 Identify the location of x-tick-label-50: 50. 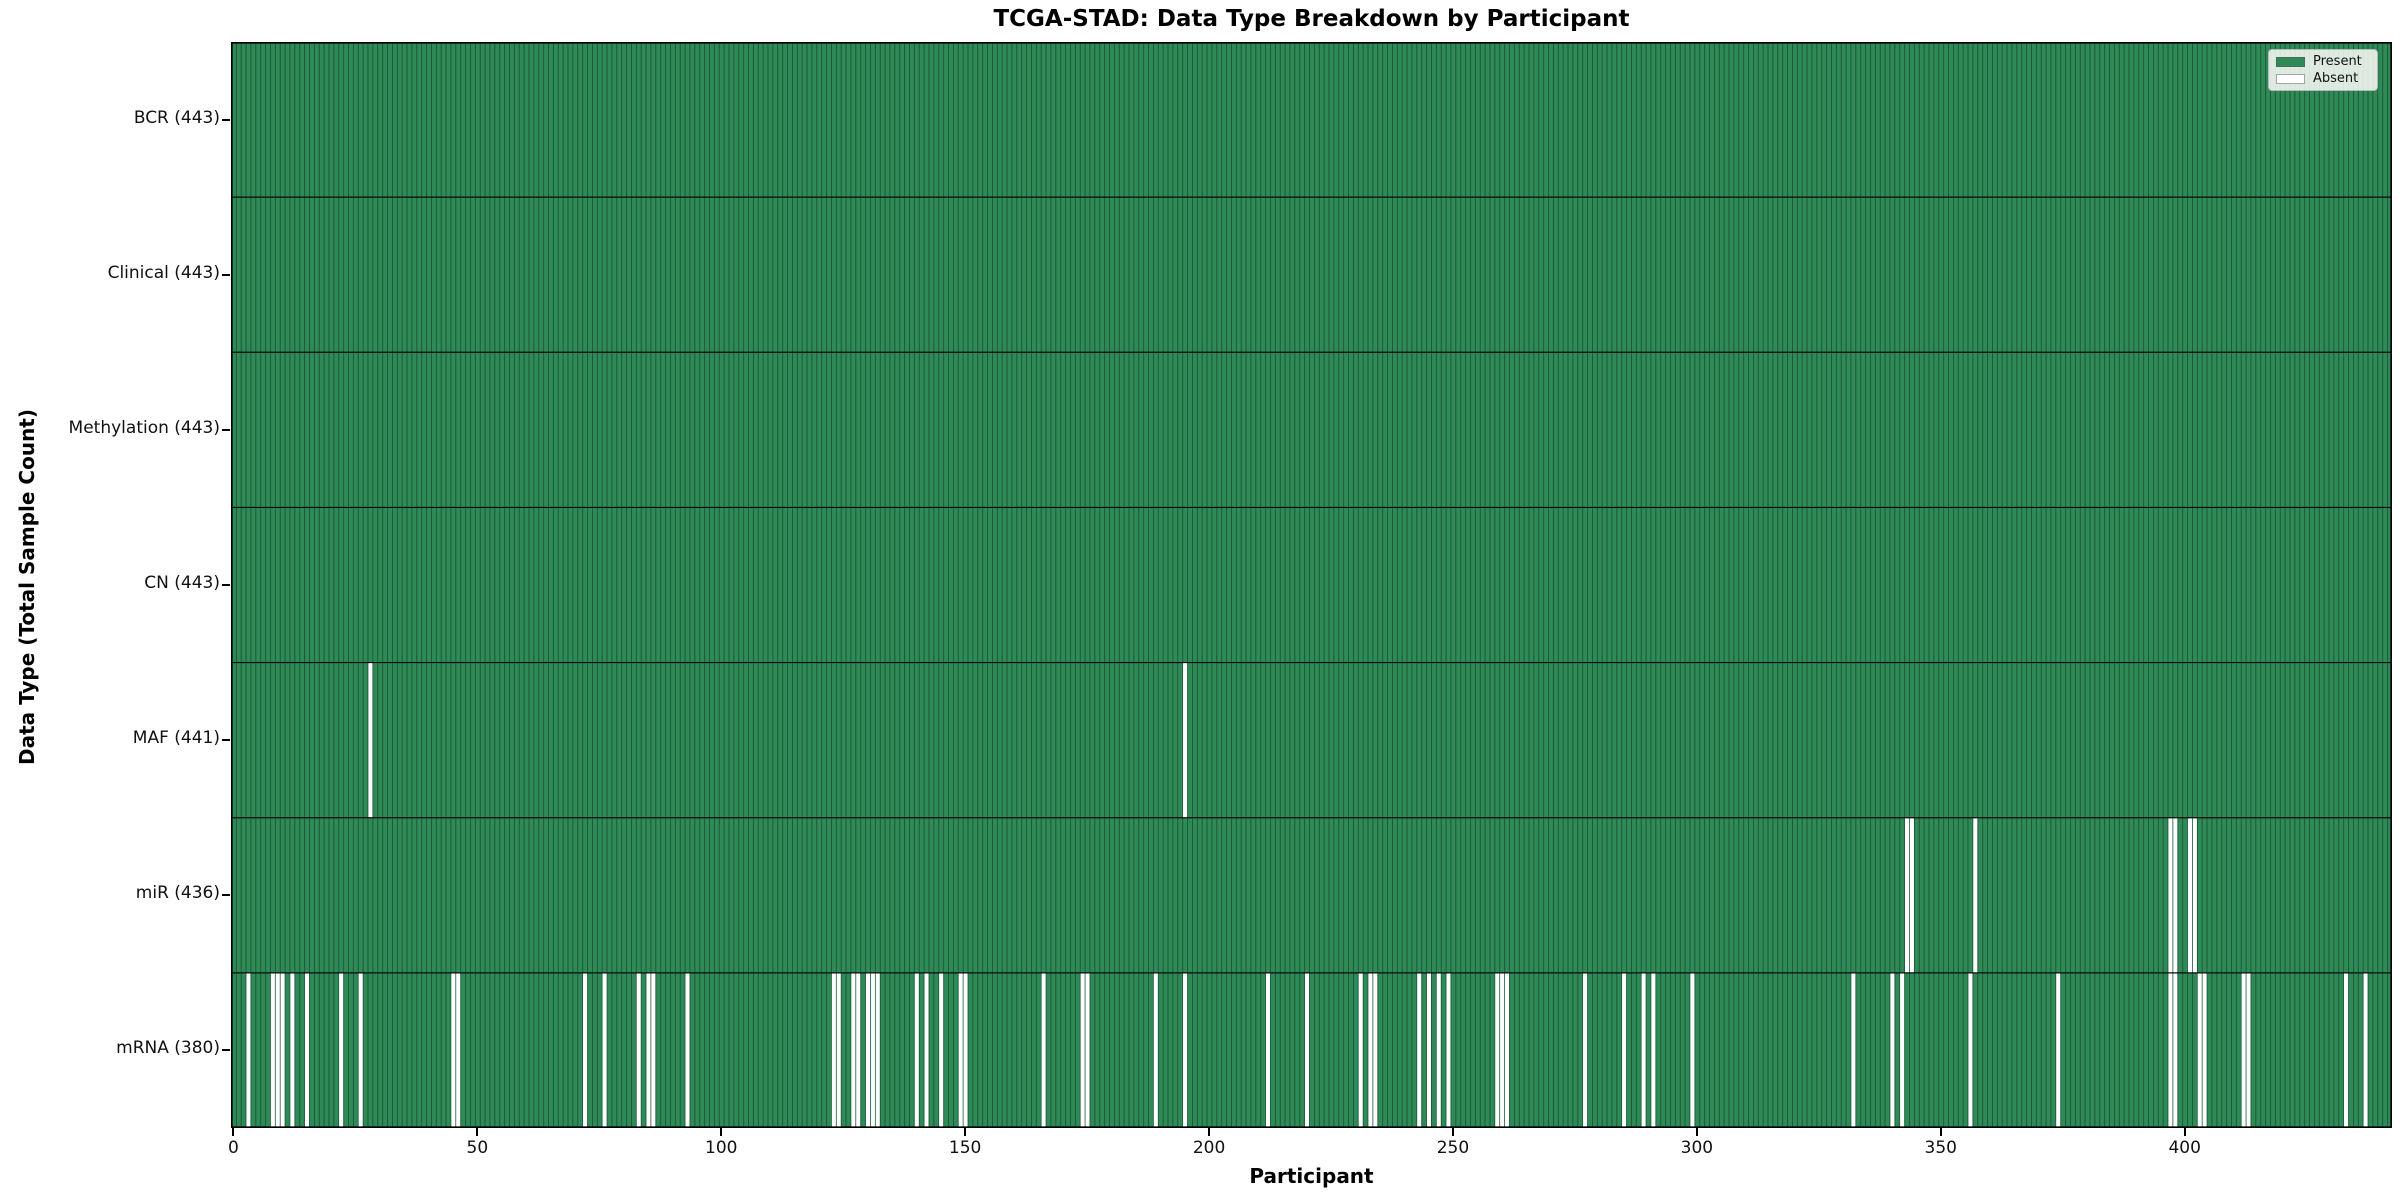
(477, 1148).